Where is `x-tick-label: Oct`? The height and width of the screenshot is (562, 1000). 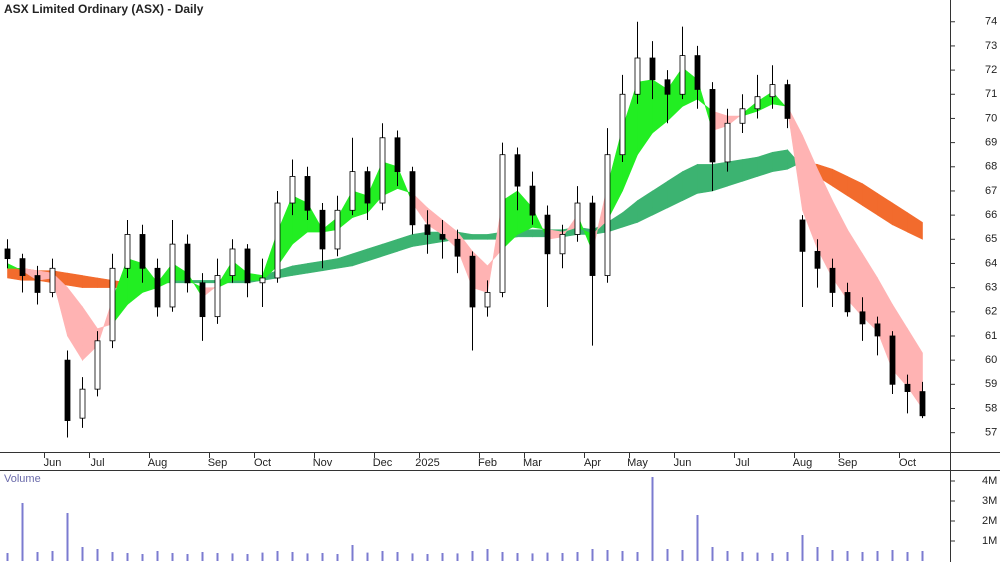
x-tick-label: Oct is located at coordinates (262, 463).